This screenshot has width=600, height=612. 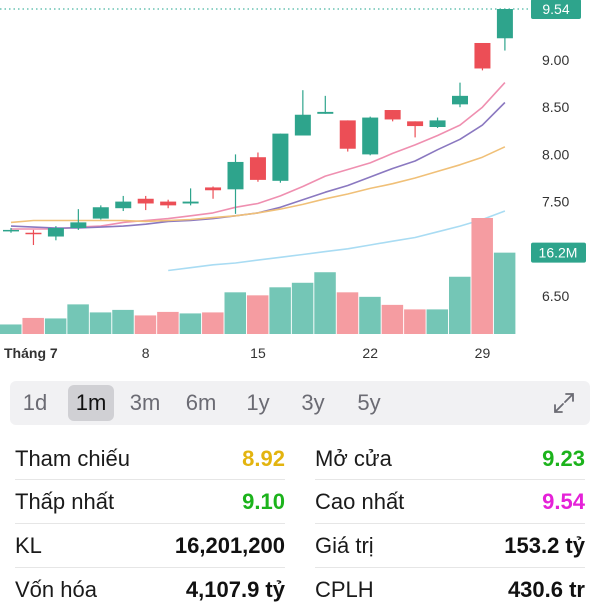 What do you see at coordinates (563, 501) in the screenshot?
I see `stat-high-value: 9.54` at bounding box center [563, 501].